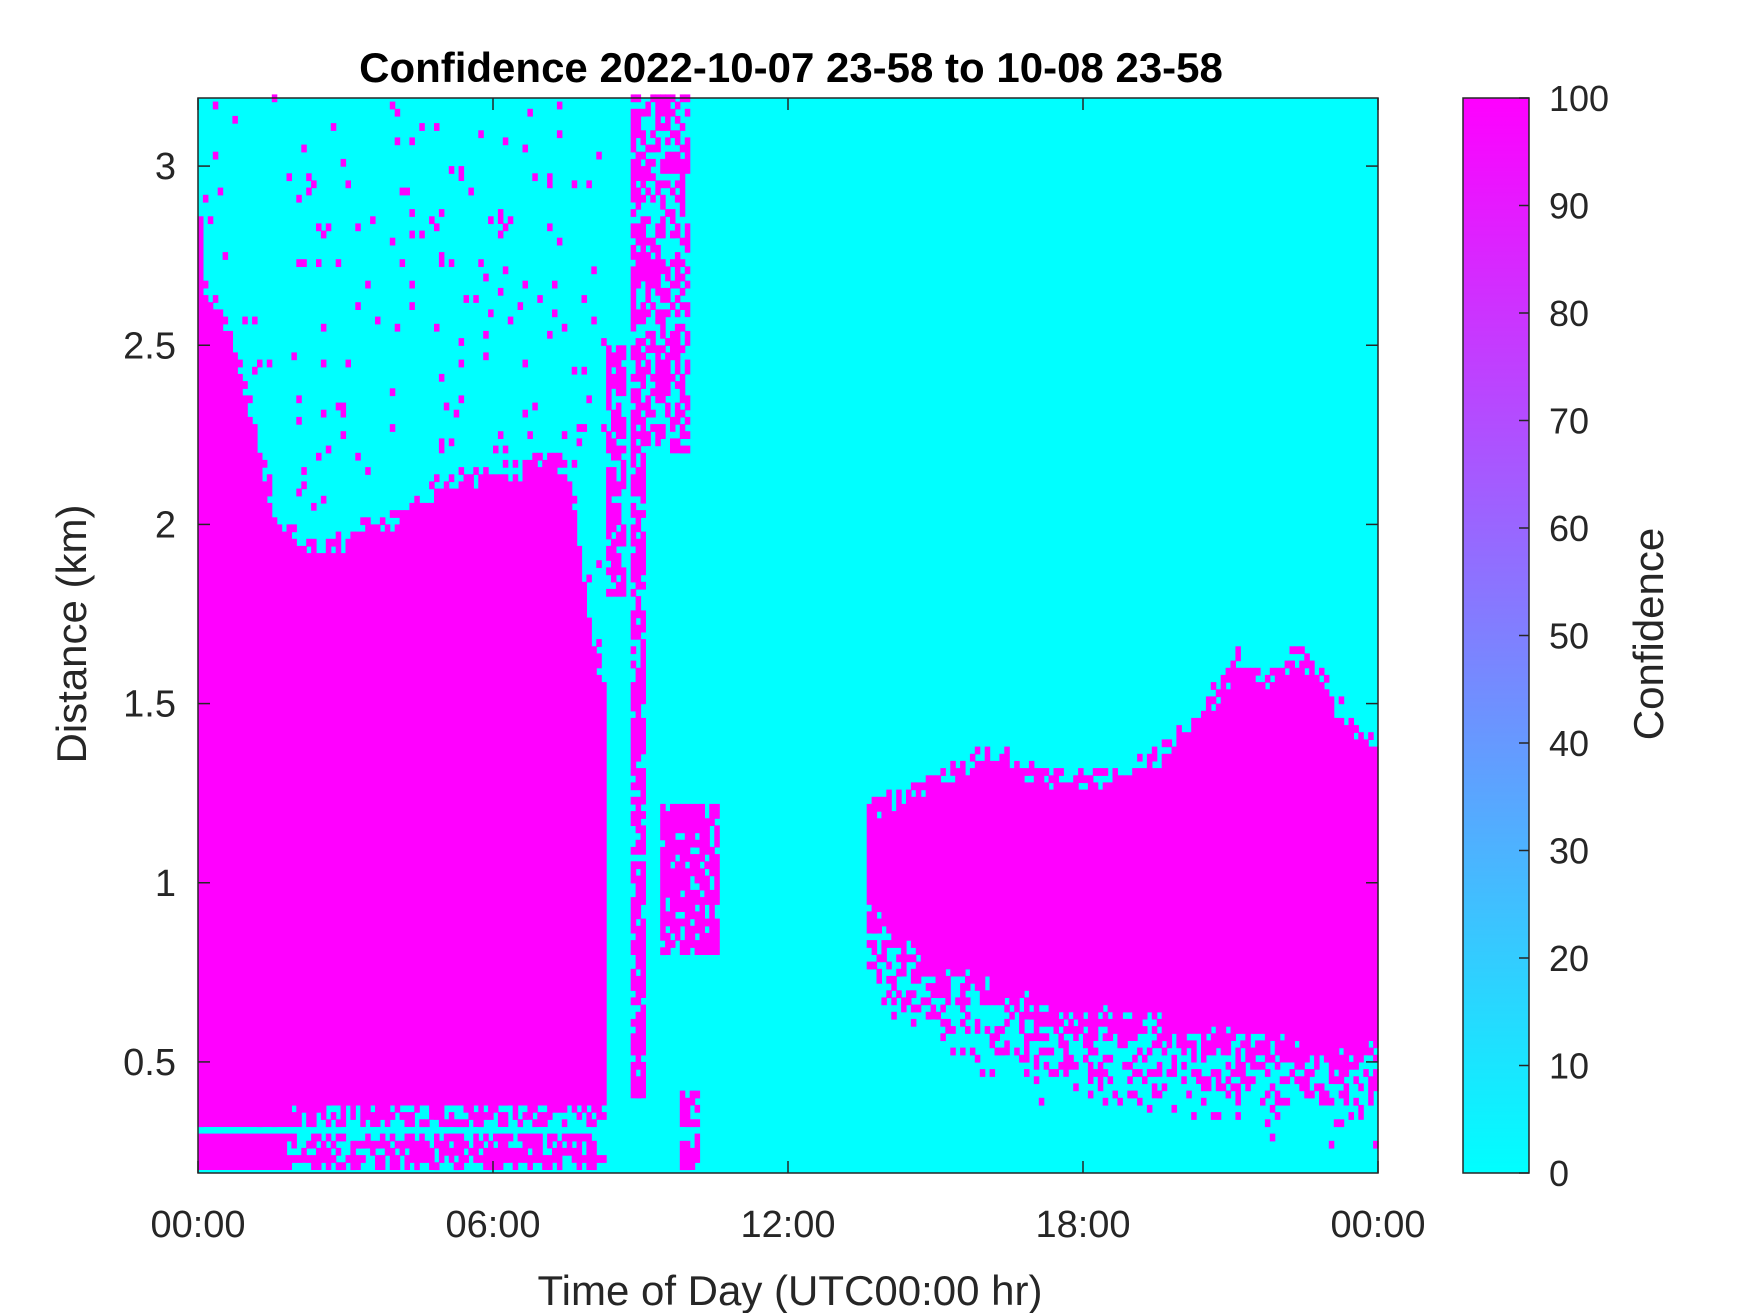 The width and height of the screenshot is (1750, 1313). I want to click on y-tick-label: 1.5, so click(149, 705).